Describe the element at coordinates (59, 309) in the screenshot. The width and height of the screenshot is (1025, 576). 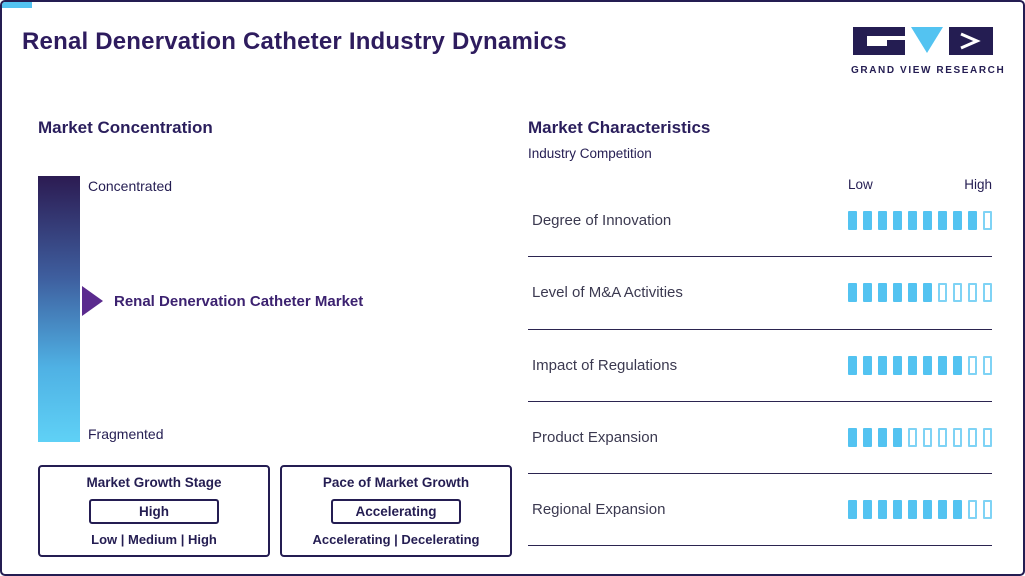
I see `concentration-gradient-bar` at that location.